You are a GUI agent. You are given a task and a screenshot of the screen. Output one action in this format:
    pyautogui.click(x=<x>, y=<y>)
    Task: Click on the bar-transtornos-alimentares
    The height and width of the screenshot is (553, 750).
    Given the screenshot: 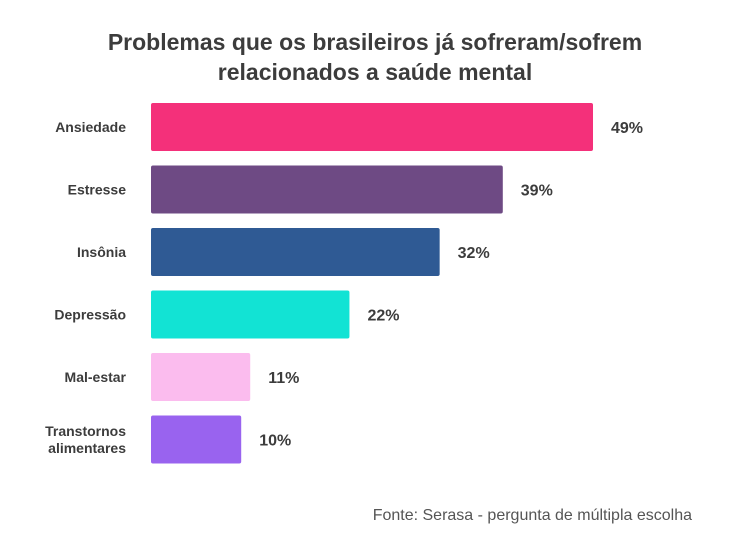 What is the action you would take?
    pyautogui.click(x=196, y=439)
    